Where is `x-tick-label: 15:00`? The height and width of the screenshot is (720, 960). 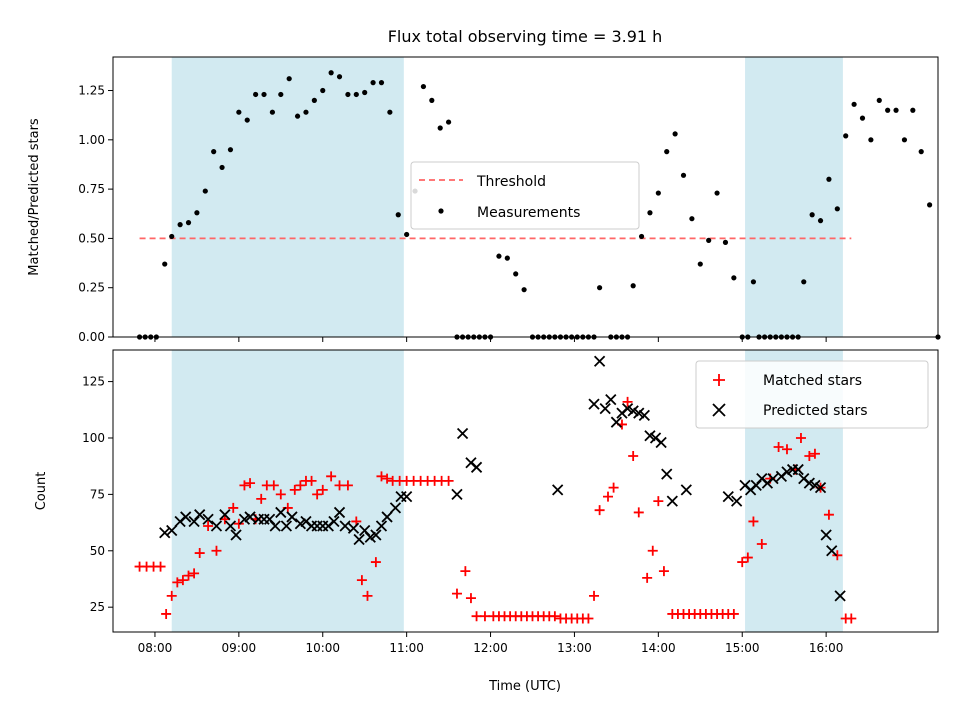 x-tick-label: 15:00 is located at coordinates (742, 648).